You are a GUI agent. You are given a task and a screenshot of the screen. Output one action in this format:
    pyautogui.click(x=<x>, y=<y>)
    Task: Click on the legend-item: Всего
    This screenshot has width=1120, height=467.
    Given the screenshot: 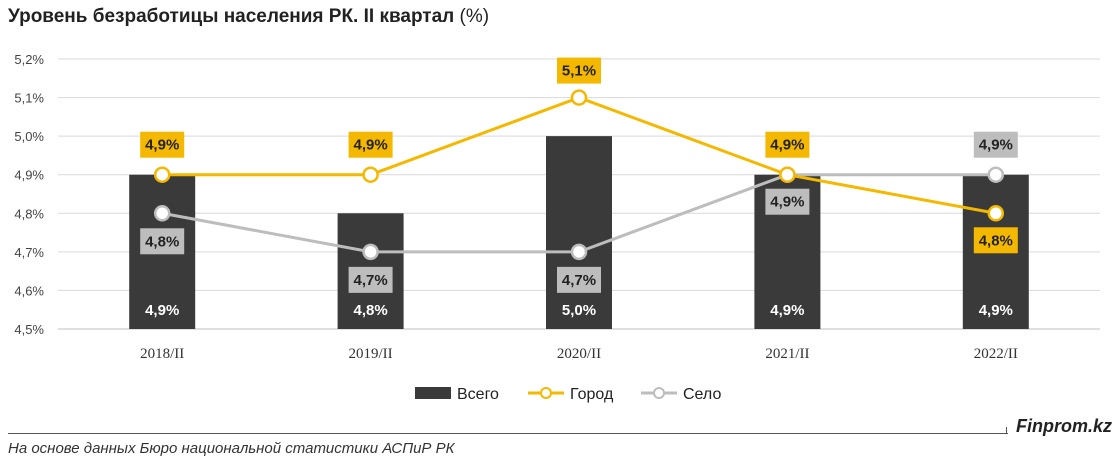 What is the action you would take?
    pyautogui.click(x=457, y=394)
    